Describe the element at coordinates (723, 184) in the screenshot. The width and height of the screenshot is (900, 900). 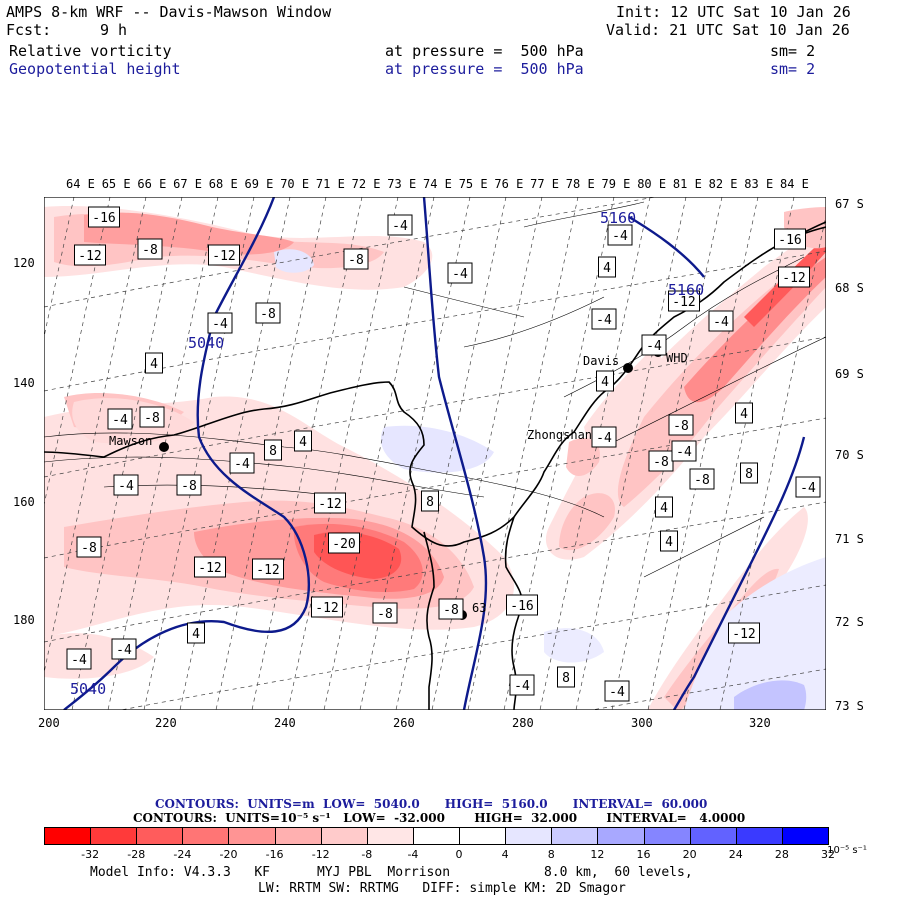
I see `top-lon-label: 82 E` at that location.